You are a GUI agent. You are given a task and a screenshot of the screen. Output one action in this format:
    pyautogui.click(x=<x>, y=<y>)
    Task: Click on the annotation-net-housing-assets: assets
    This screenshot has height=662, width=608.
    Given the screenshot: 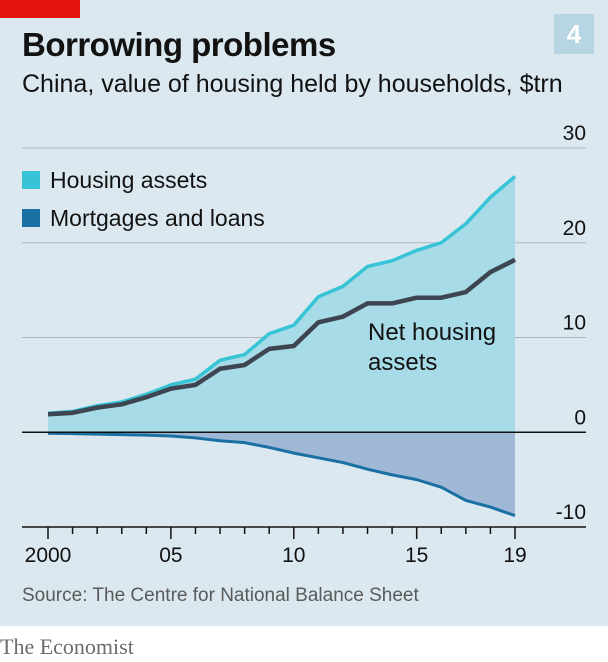 What is the action you would take?
    pyautogui.click(x=402, y=362)
    